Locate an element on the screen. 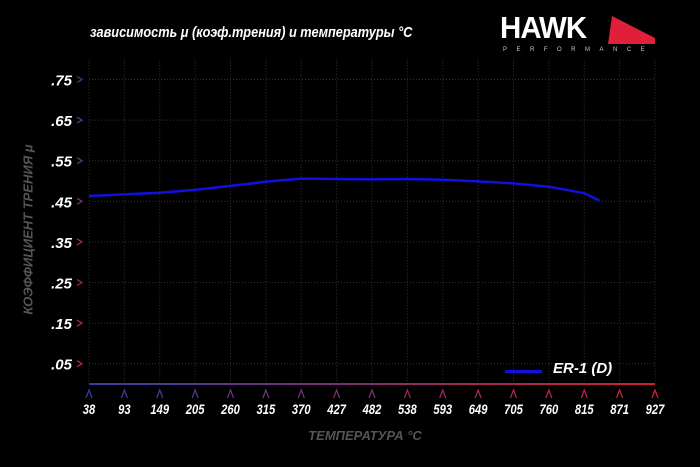  x-tick-label: 593 is located at coordinates (442, 409).